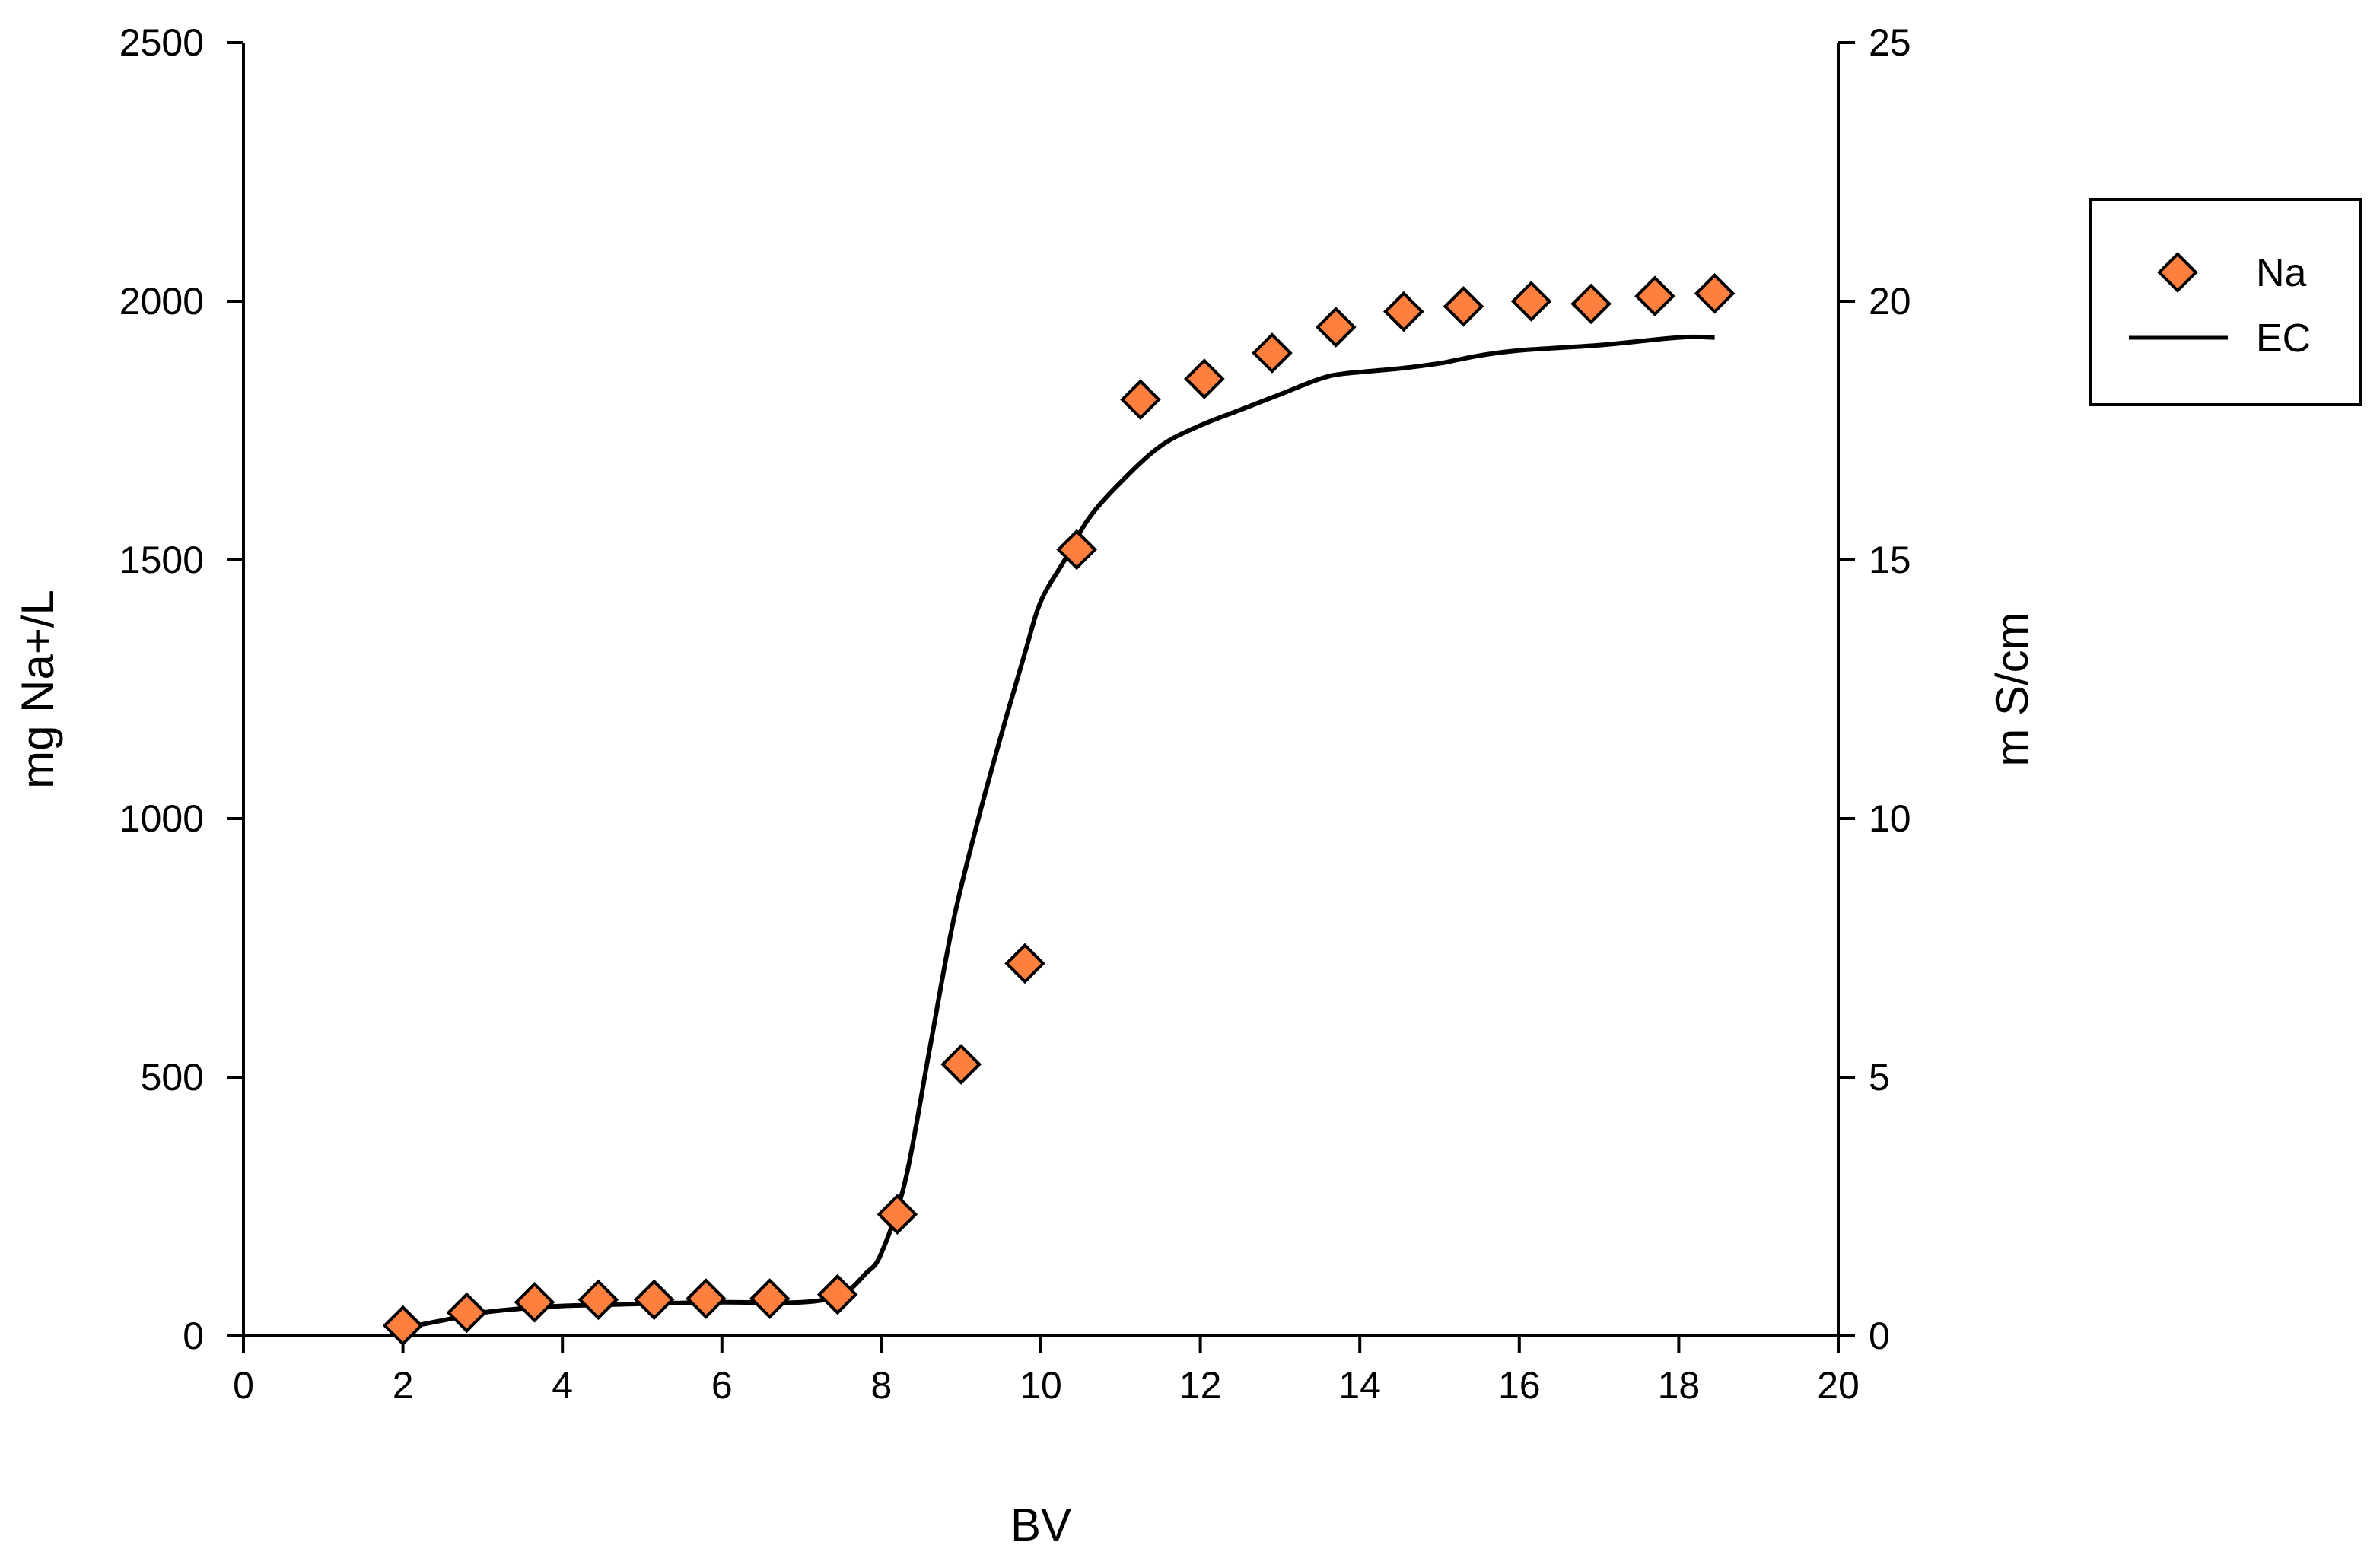  What do you see at coordinates (563, 1385) in the screenshot?
I see `x-tick-label: 4` at bounding box center [563, 1385].